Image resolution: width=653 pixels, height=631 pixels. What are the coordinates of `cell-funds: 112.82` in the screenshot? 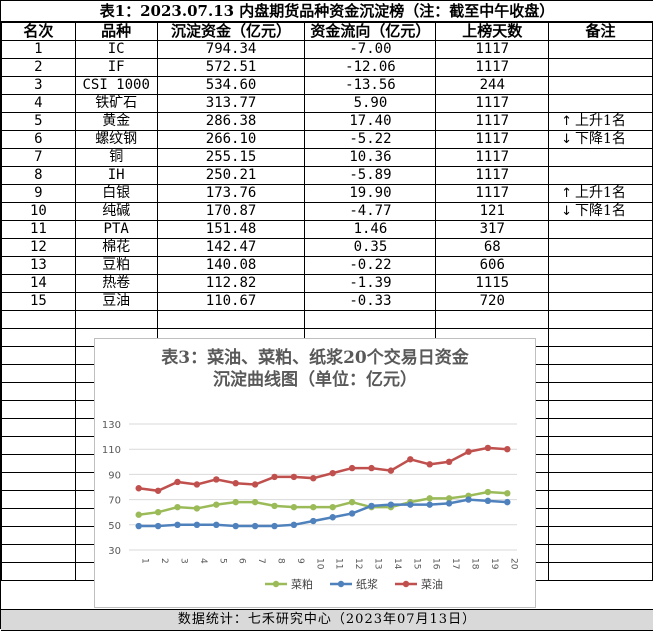 It's located at (231, 283).